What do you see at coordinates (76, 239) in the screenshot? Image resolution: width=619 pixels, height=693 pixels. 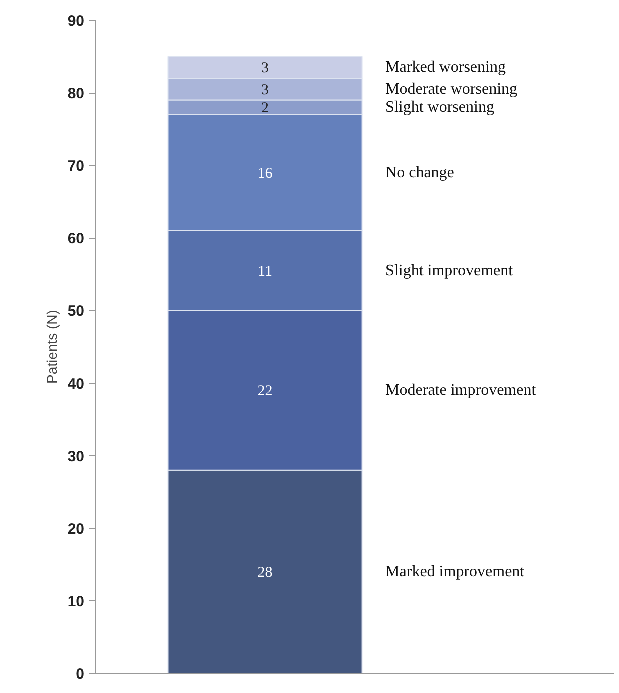 I see `y-tick-label: 60` at bounding box center [76, 239].